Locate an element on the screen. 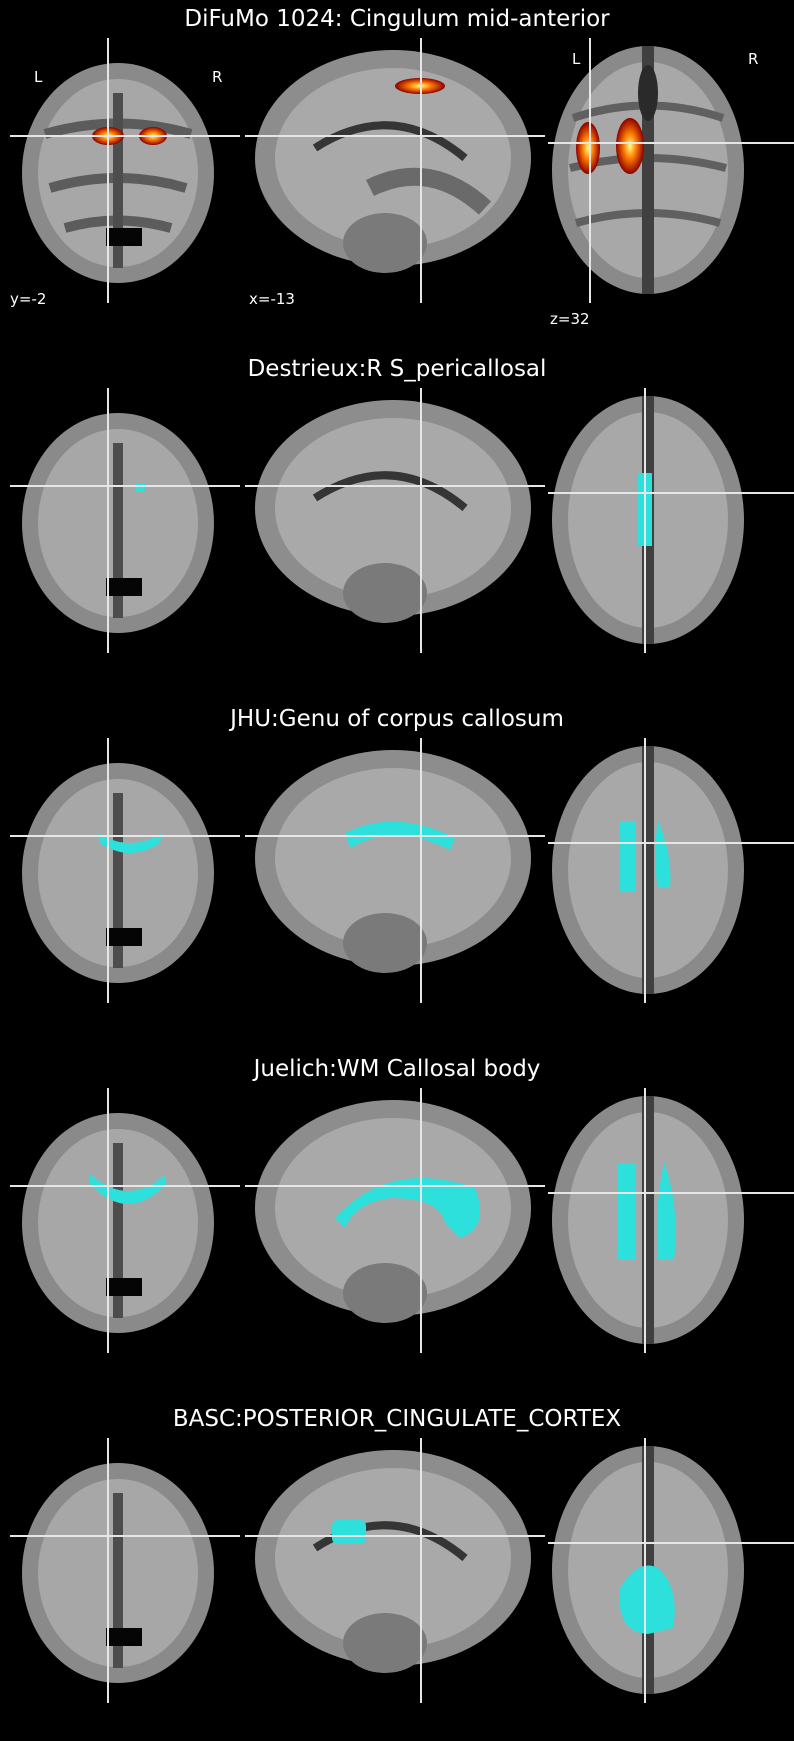 The image size is (794, 1741). panel-title: BASC:POSTERIOR_CINGULATE_CORTEX is located at coordinates (397, 1419).